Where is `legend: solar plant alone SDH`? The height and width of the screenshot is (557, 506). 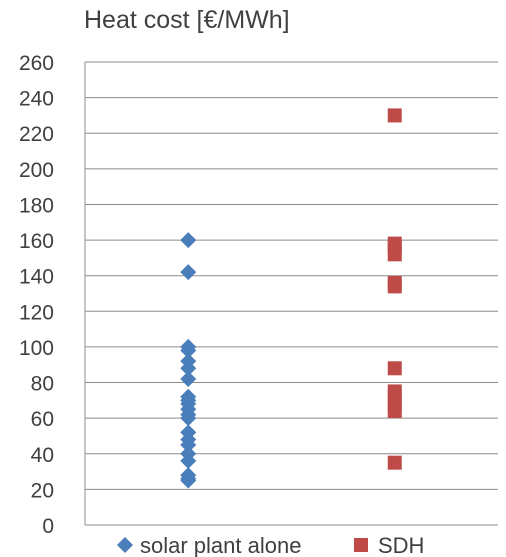
legend: solar plant alone SDH is located at coordinates (270, 545).